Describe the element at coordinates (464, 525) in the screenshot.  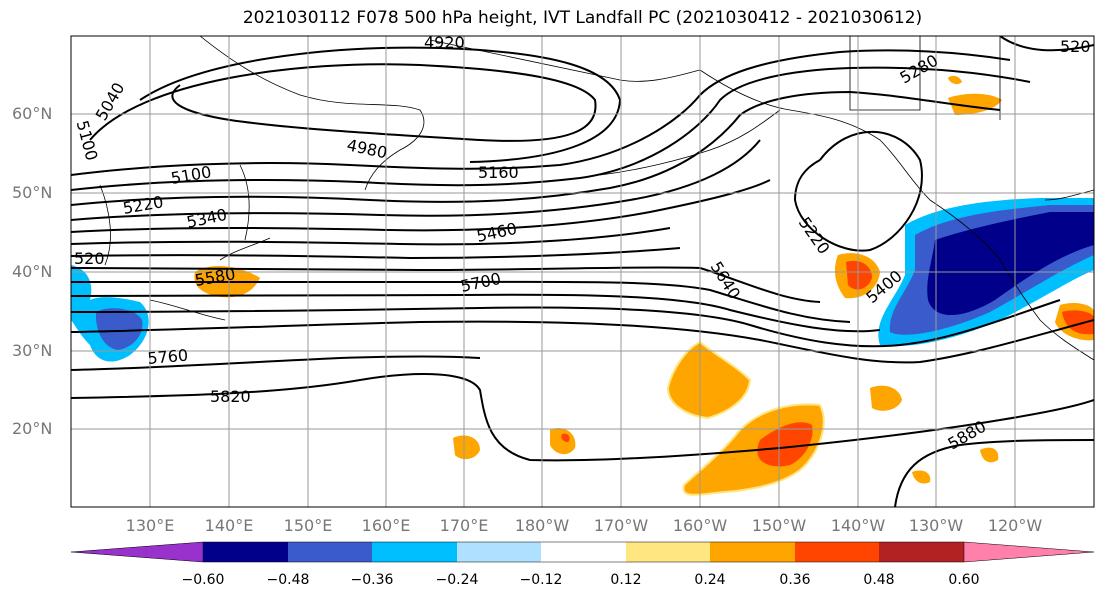
I see `lon-label: 170°E` at that location.